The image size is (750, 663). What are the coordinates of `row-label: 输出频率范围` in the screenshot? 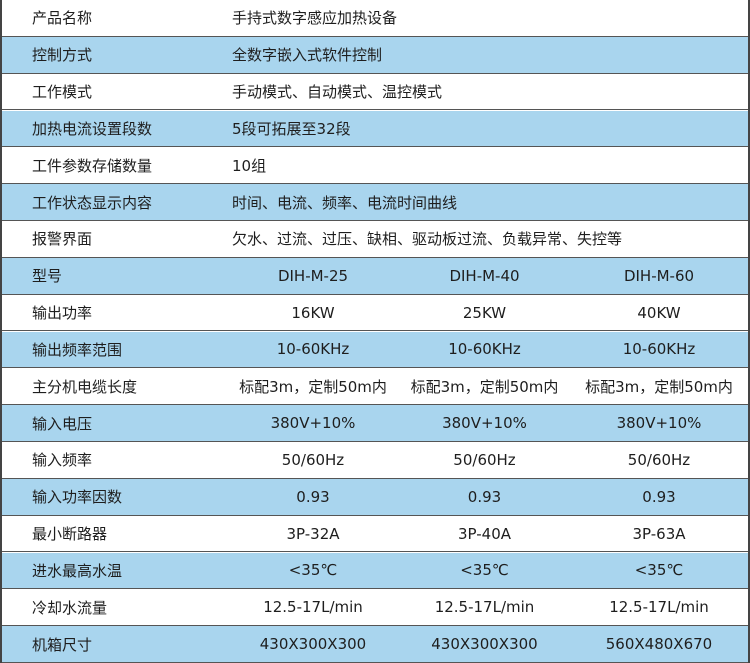 It's located at (77, 349).